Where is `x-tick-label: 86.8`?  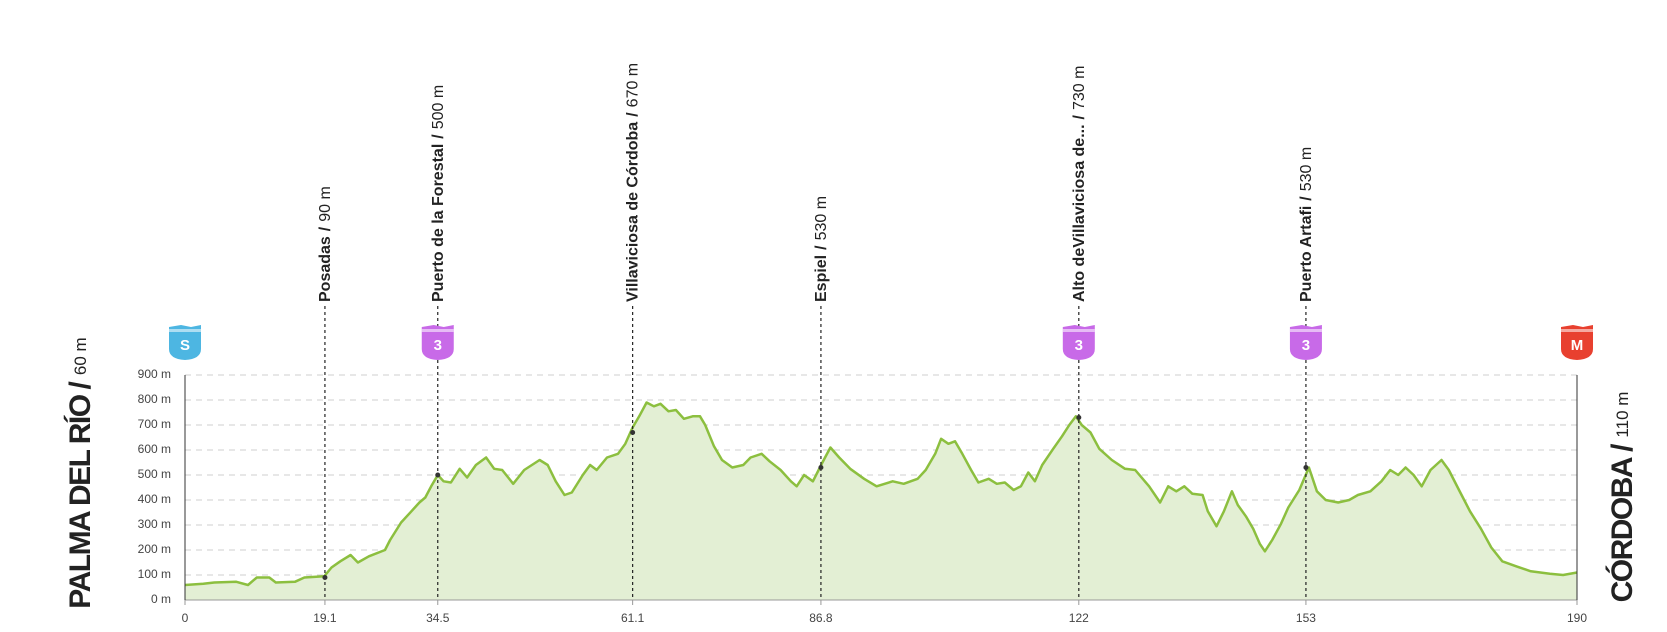 x-tick-label: 86.8 is located at coordinates (821, 618).